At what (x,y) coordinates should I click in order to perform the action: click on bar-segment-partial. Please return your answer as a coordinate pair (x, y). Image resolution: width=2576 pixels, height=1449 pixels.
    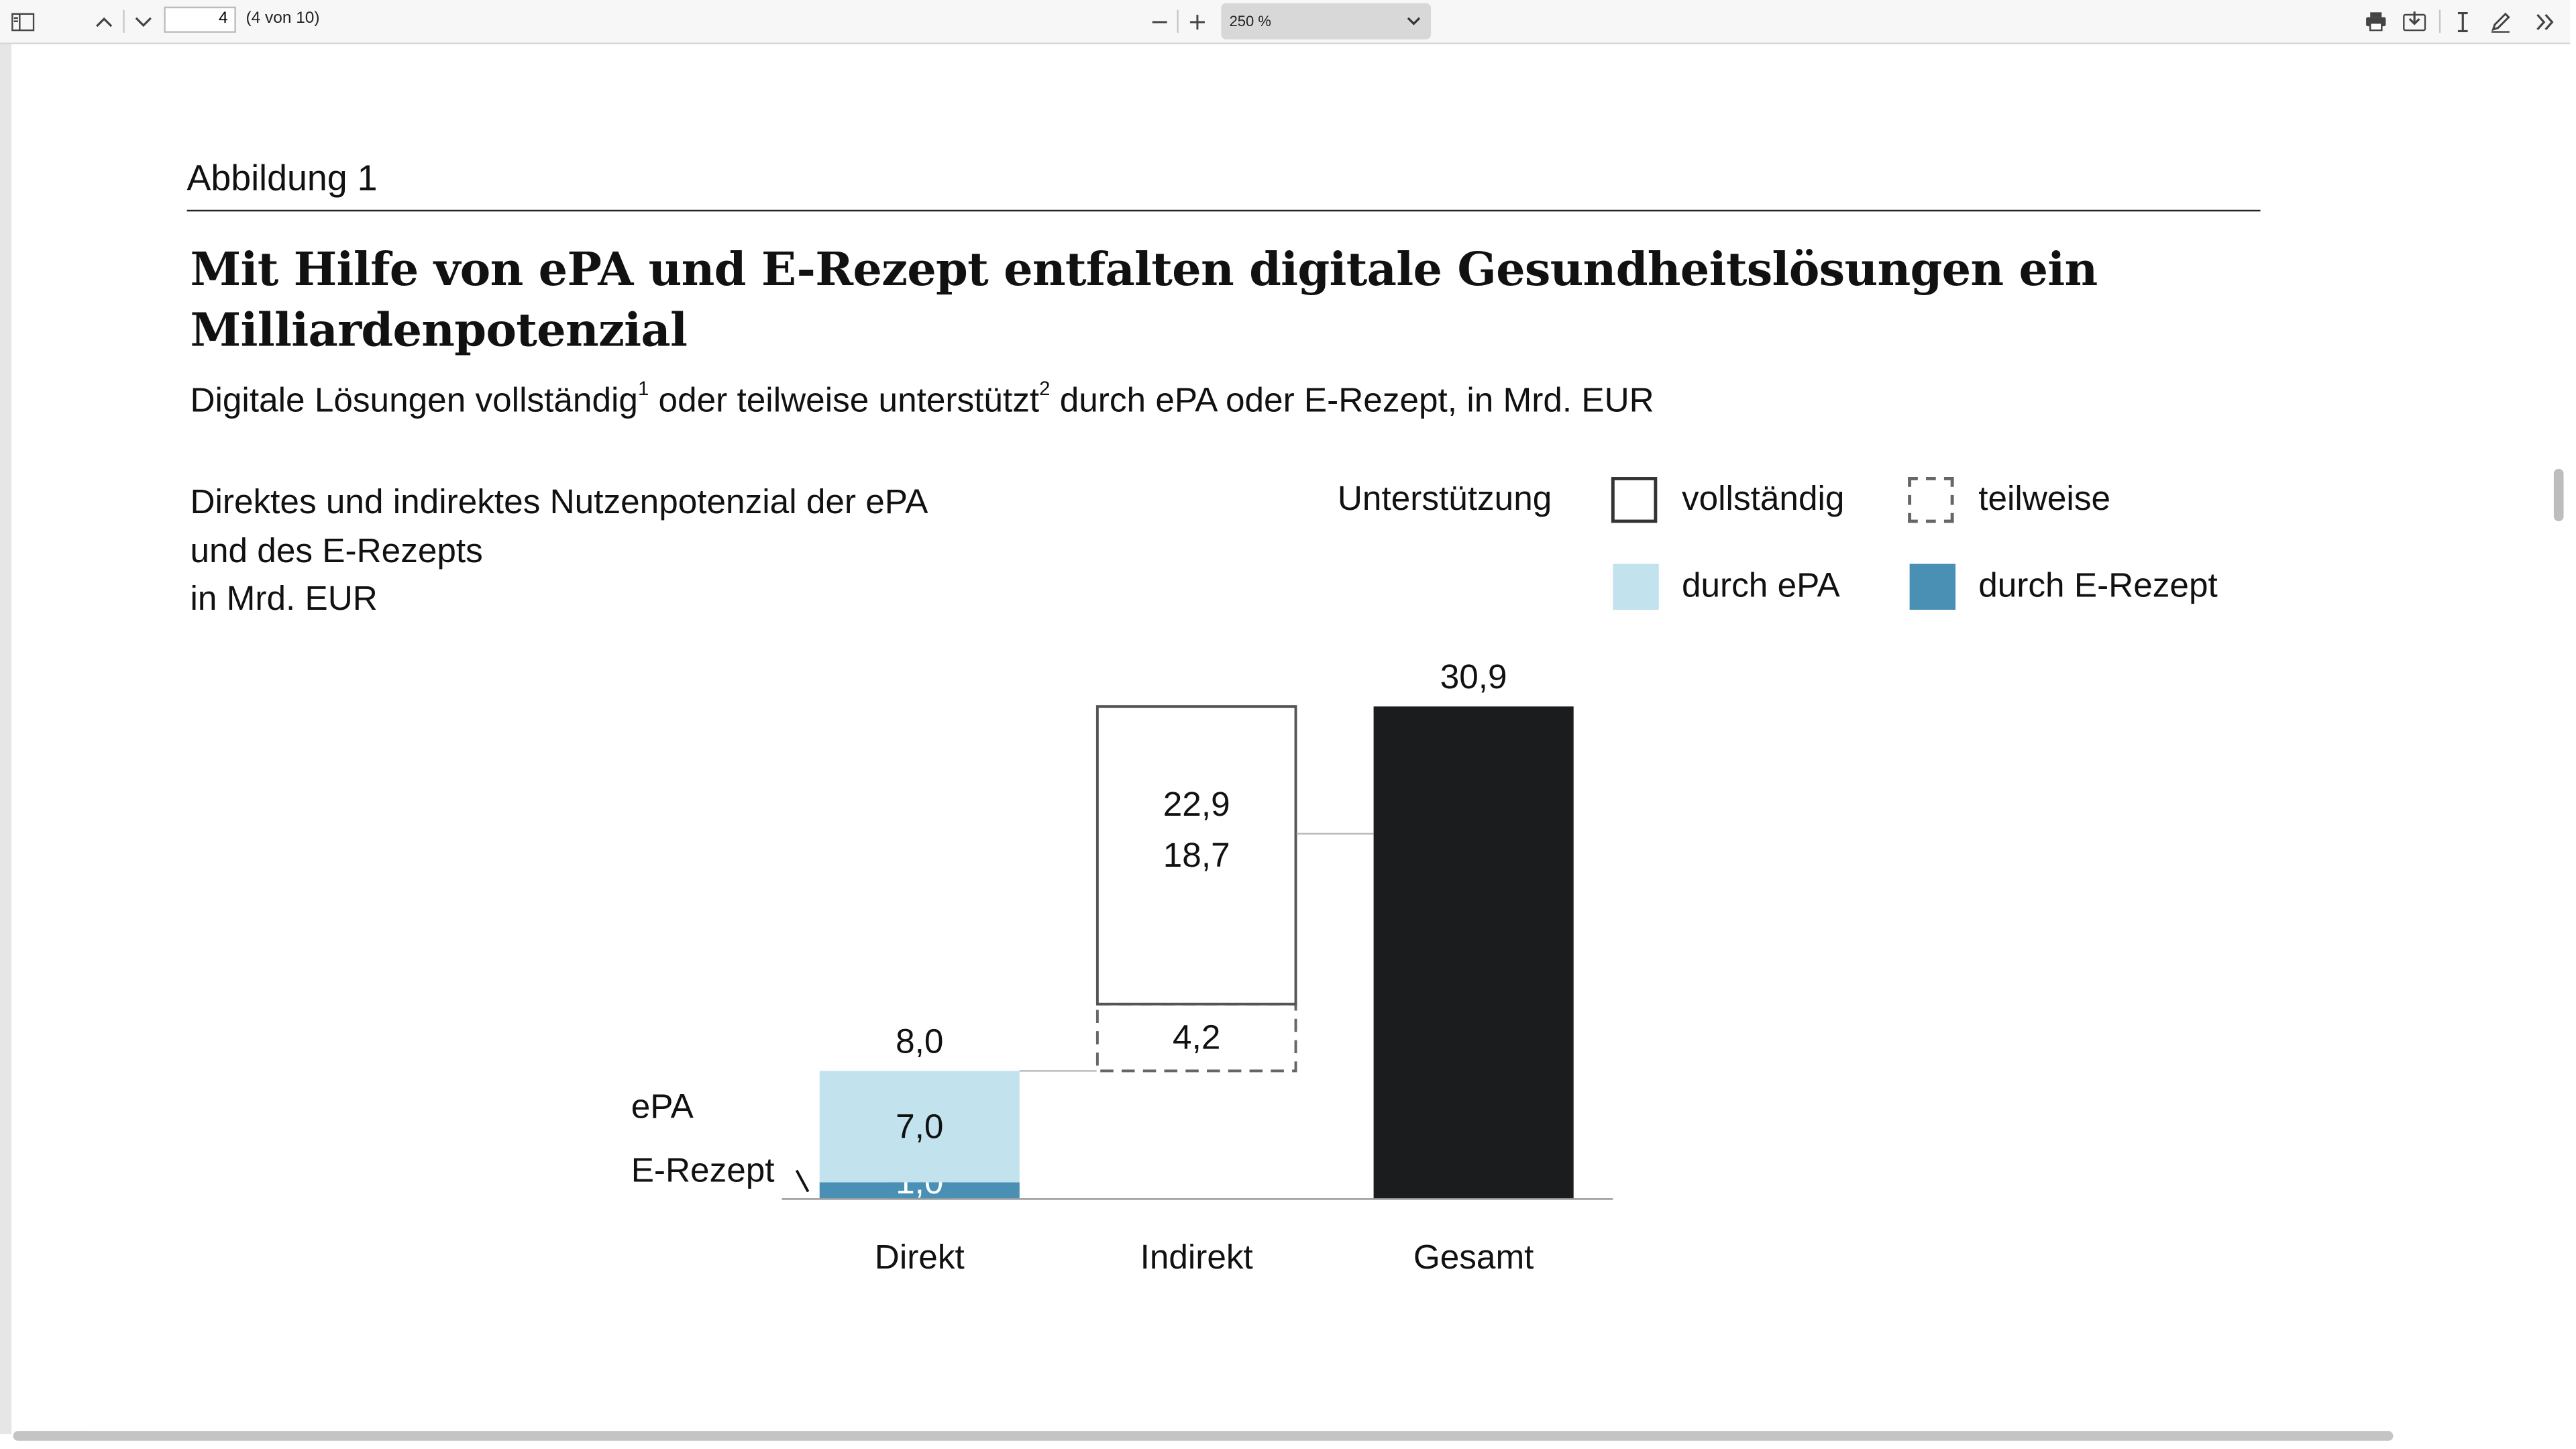
    Looking at the image, I should click on (1196, 1037).